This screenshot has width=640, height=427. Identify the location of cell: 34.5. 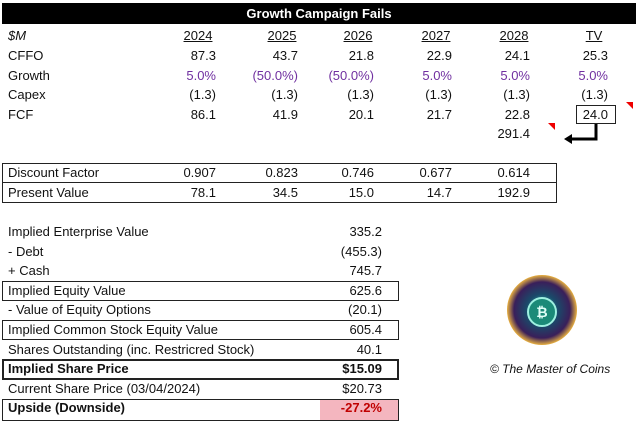
(285, 192).